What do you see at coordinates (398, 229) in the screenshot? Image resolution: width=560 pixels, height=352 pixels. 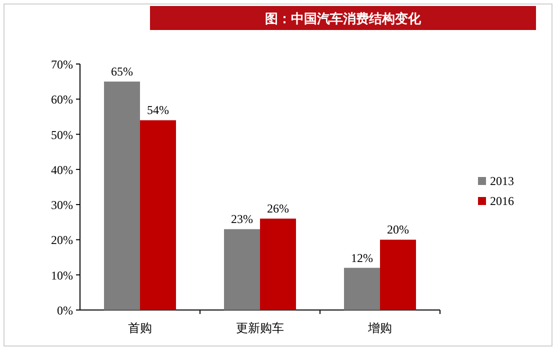 I see `data-label: 20%` at bounding box center [398, 229].